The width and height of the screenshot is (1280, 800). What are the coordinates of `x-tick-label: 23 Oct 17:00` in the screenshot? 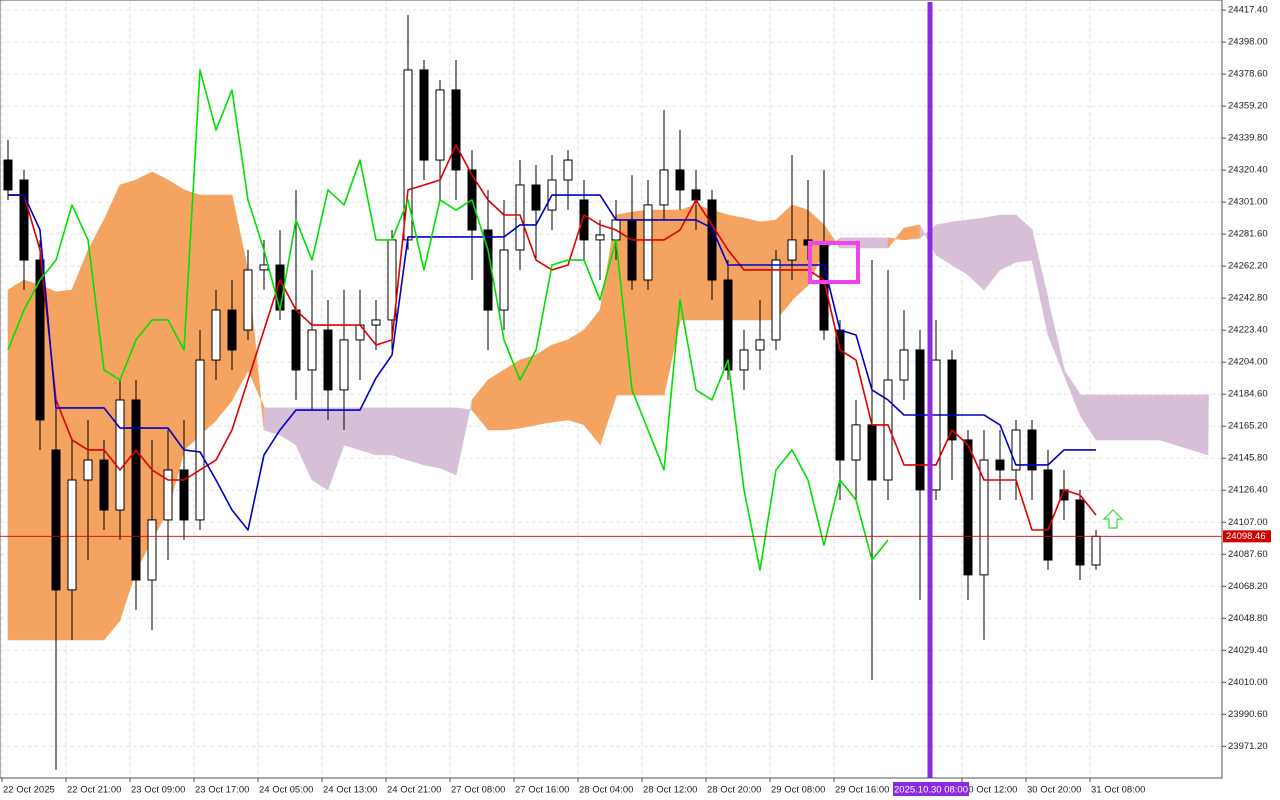 It's located at (222, 790).